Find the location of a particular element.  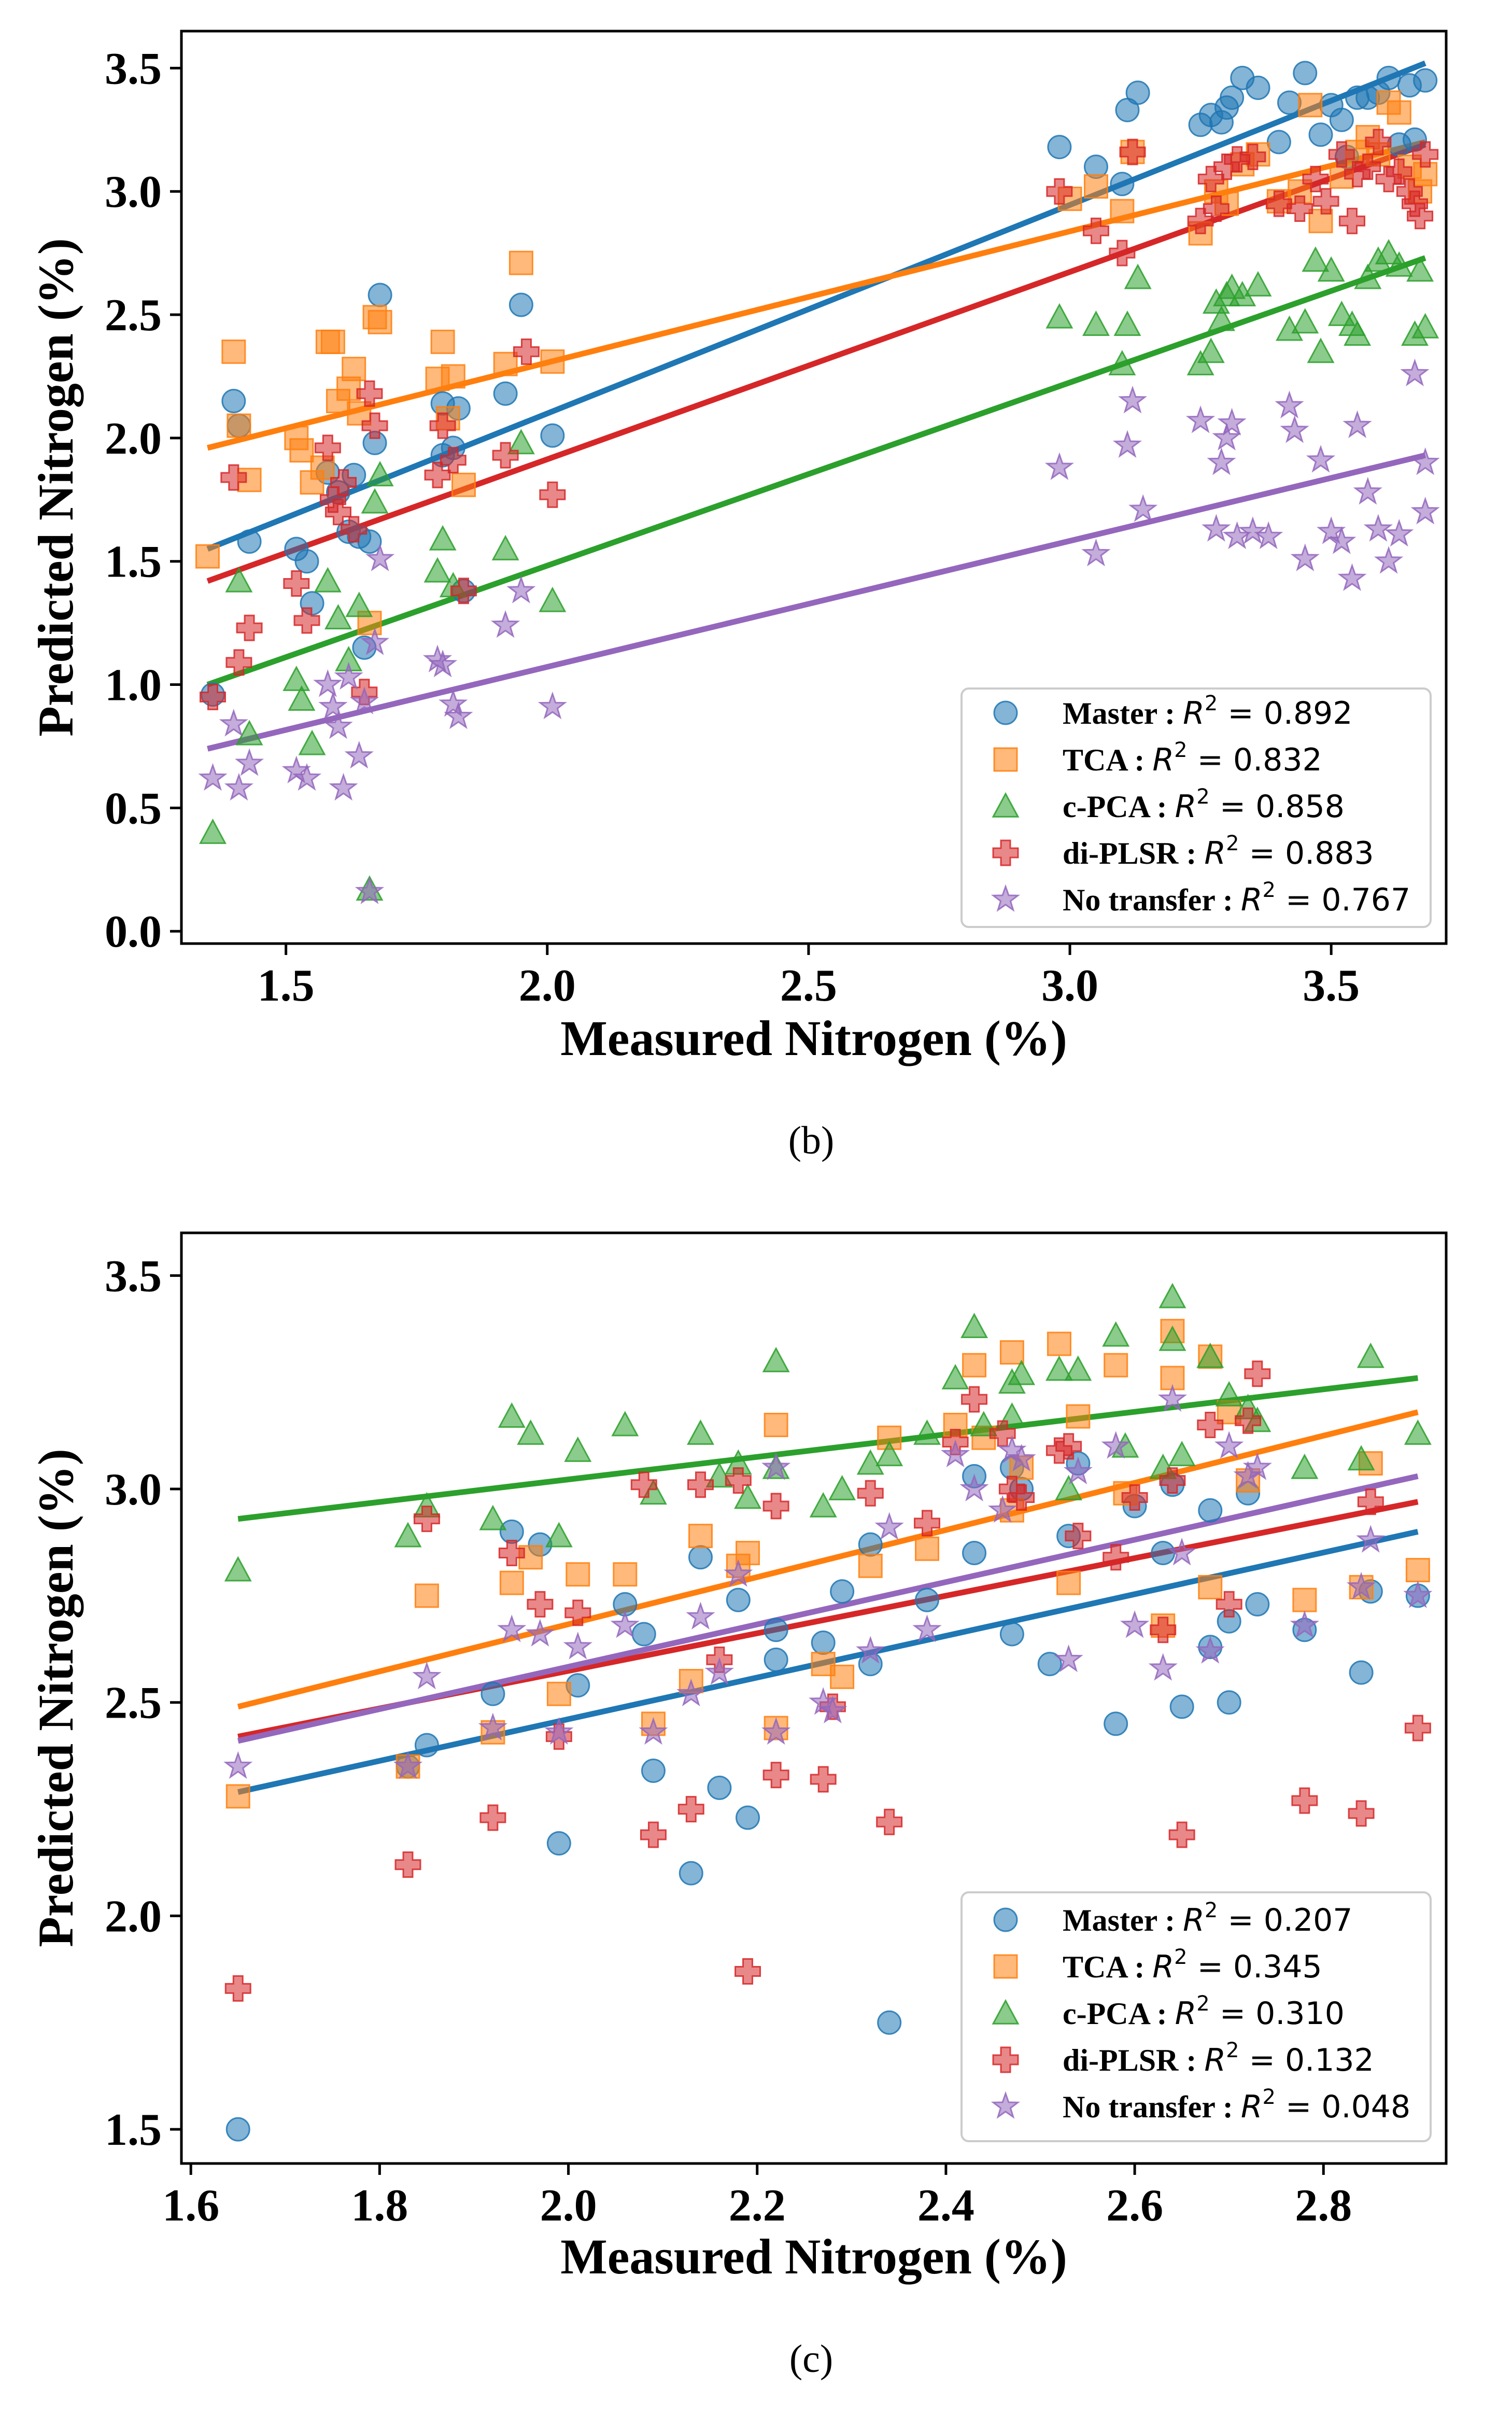

x-axis-title-c: Measured Nitrogen (%) is located at coordinates (813, 2256).